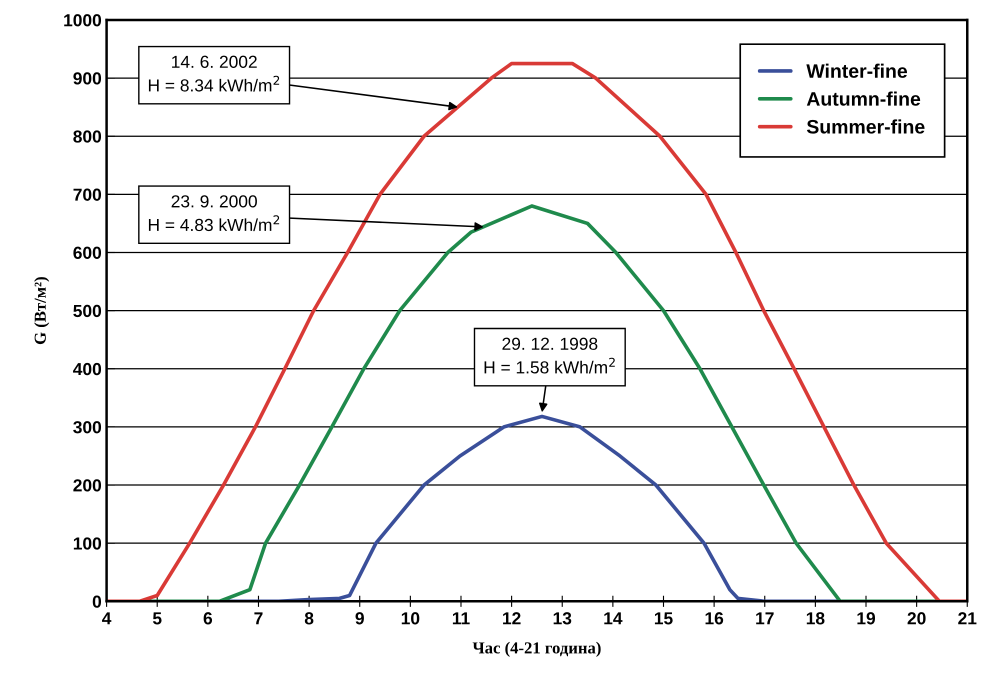  I want to click on y-tick-label: 300, so click(87, 427).